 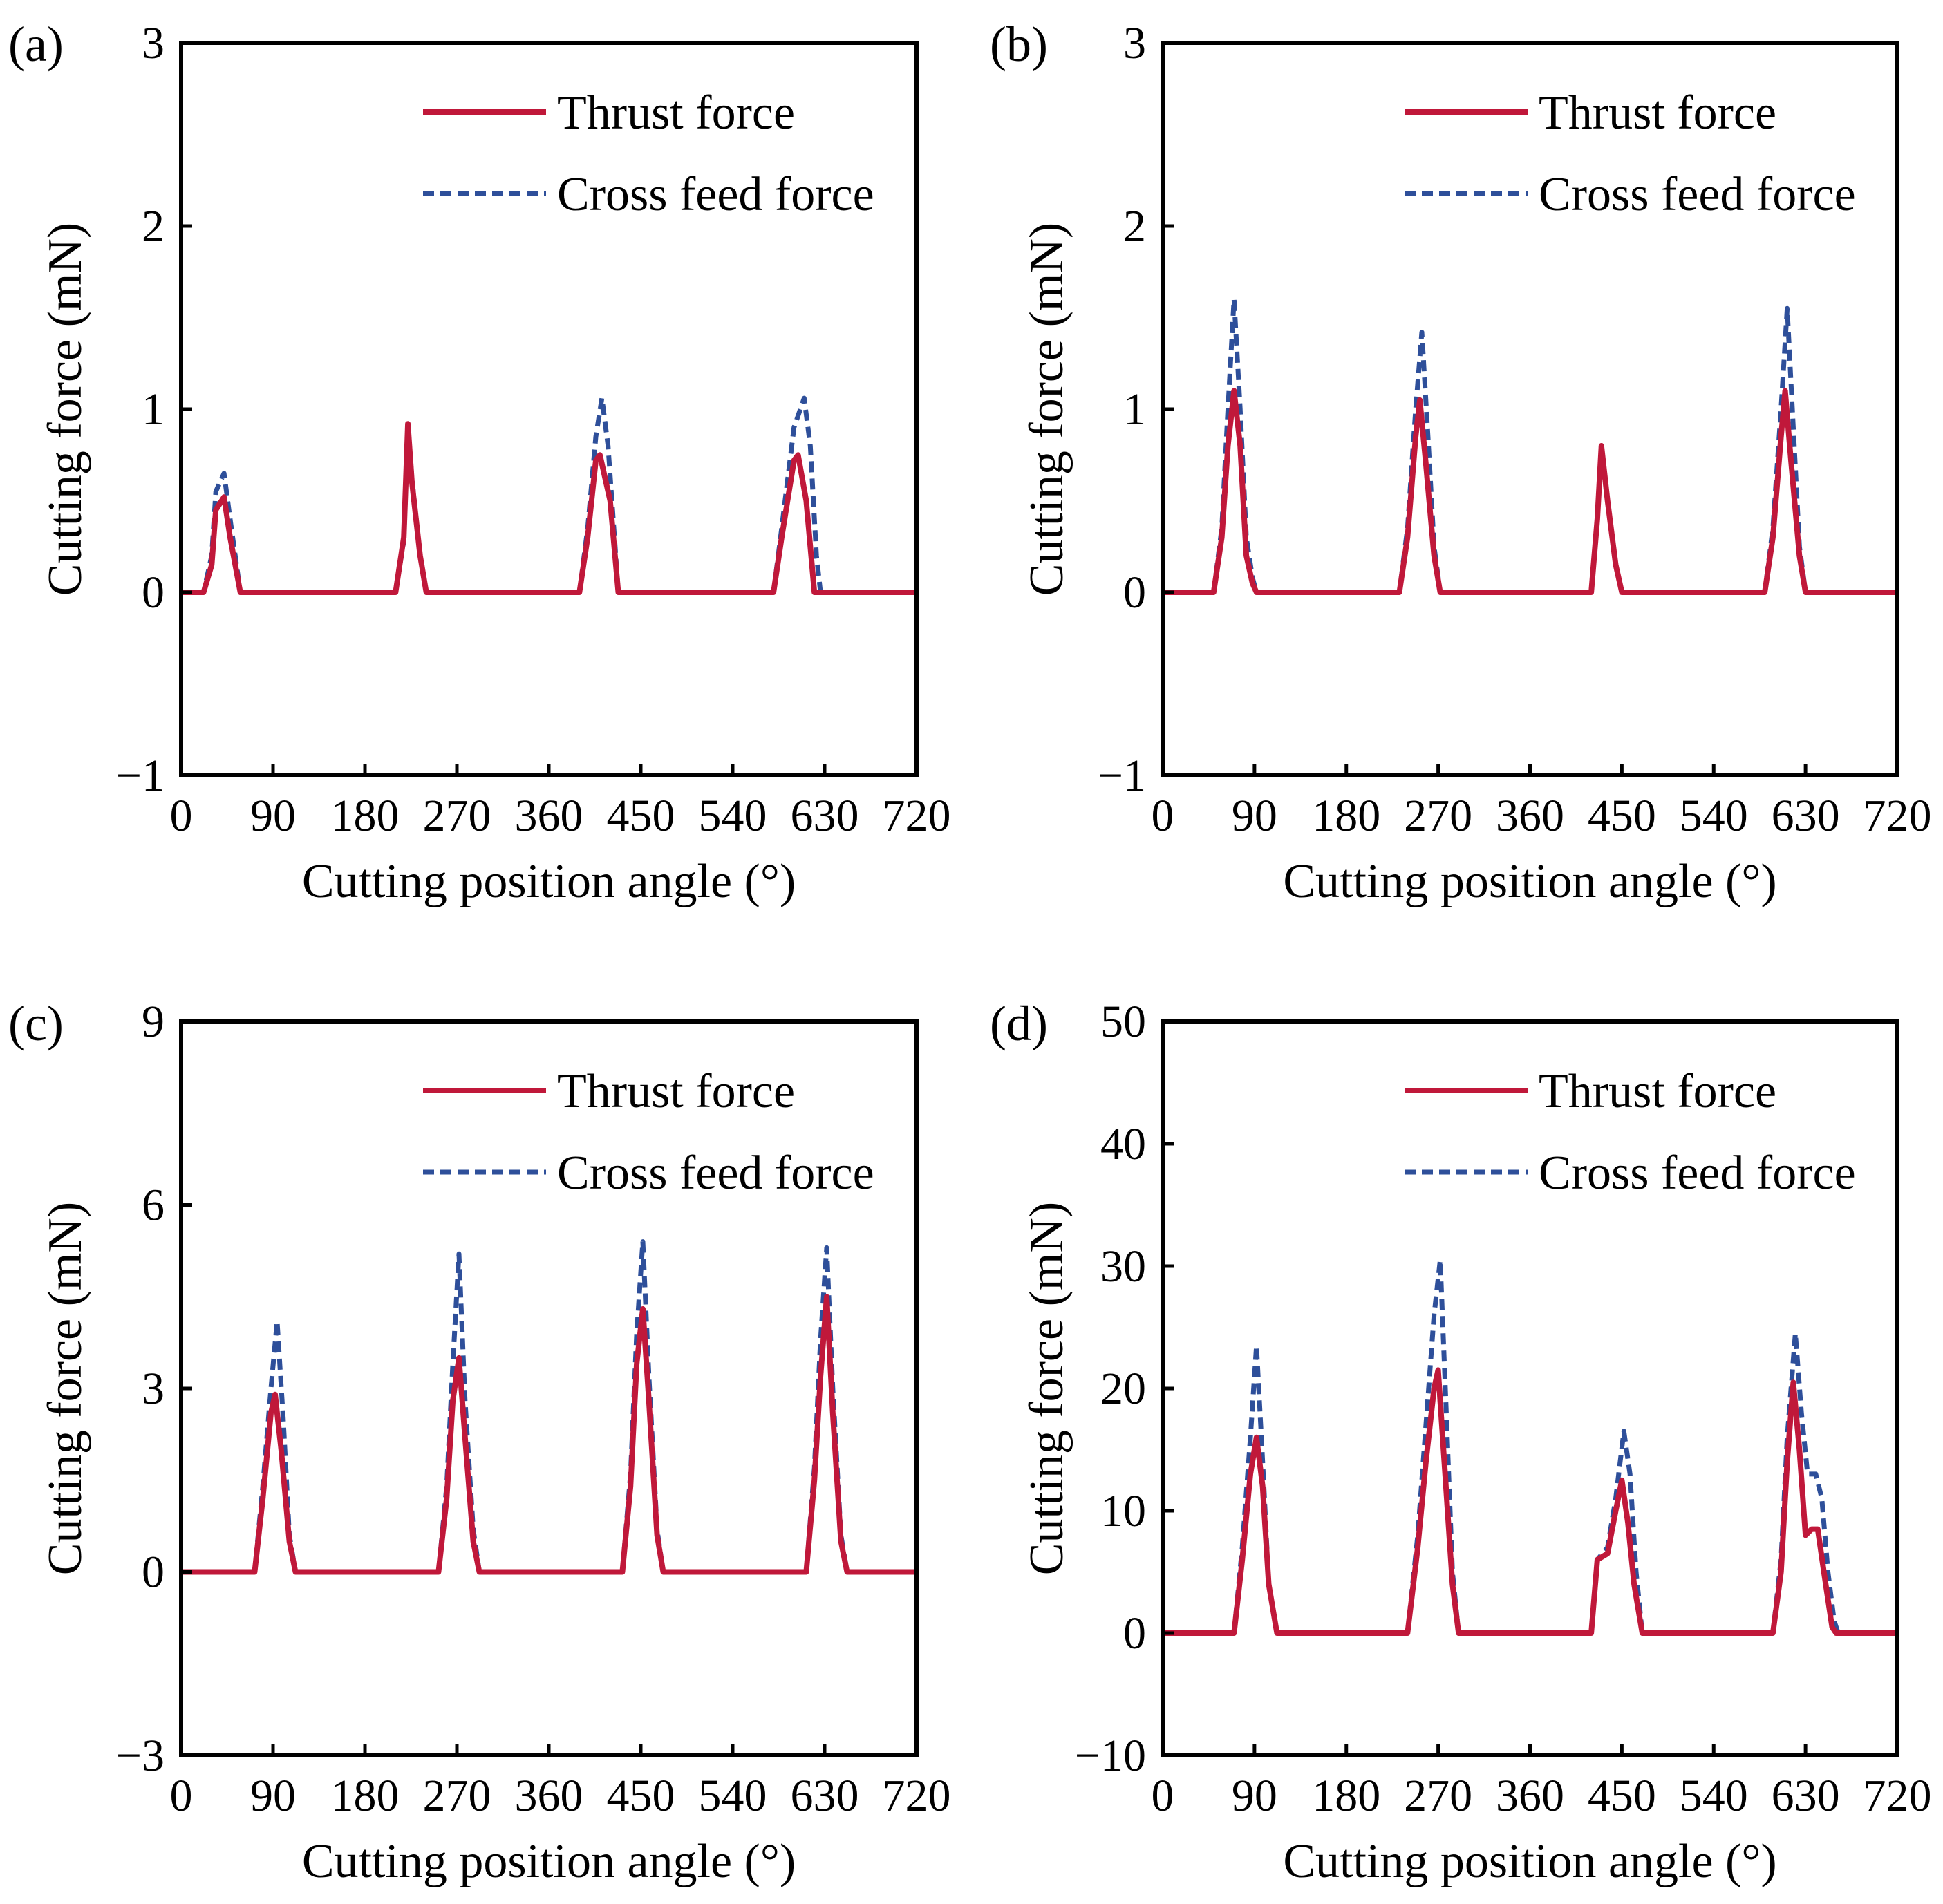 I want to click on y-tick-label: 6, so click(x=154, y=1205).